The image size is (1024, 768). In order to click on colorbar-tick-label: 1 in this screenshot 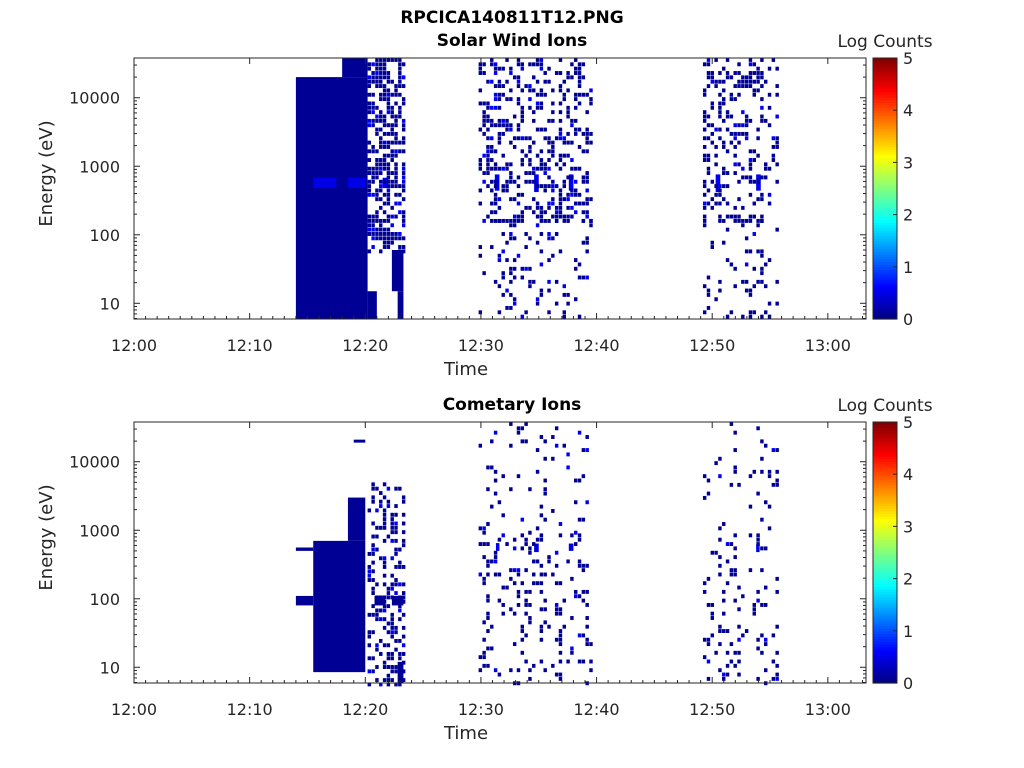, I will do `click(908, 631)`.